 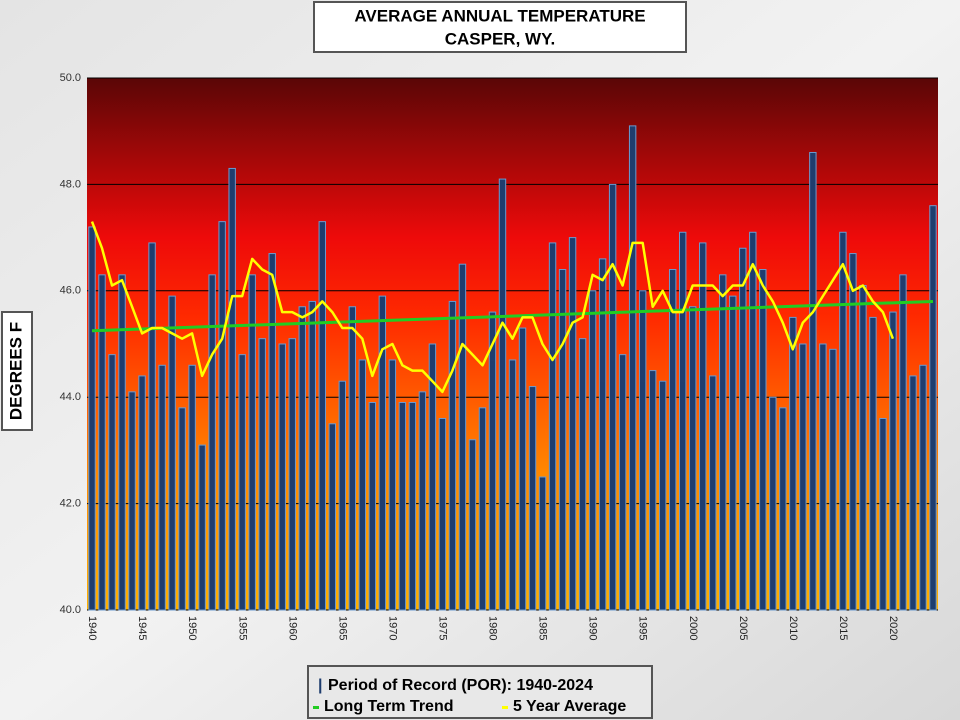 I want to click on y-axis-label: DEGREES F, so click(x=15, y=371).